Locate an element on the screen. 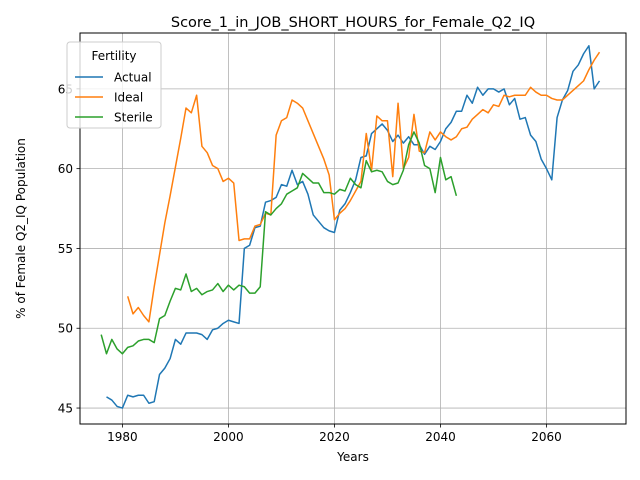  legend-label-actual: Actual is located at coordinates (133, 78).